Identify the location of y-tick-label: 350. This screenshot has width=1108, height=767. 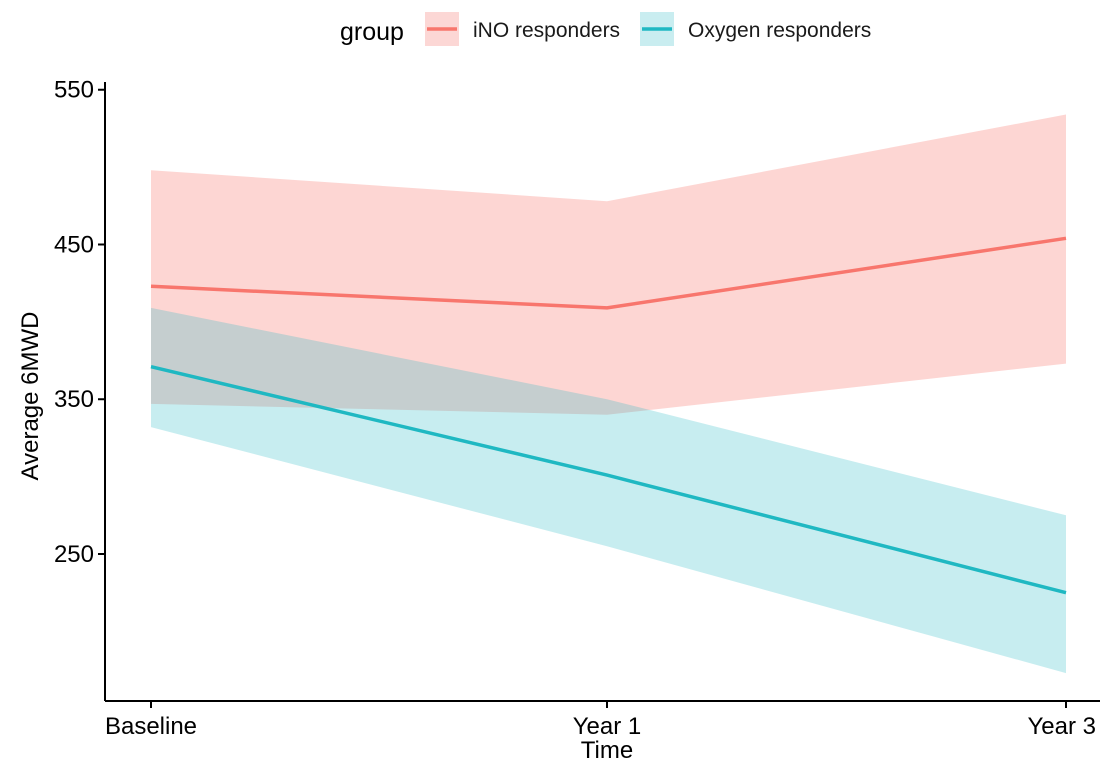
(74, 399).